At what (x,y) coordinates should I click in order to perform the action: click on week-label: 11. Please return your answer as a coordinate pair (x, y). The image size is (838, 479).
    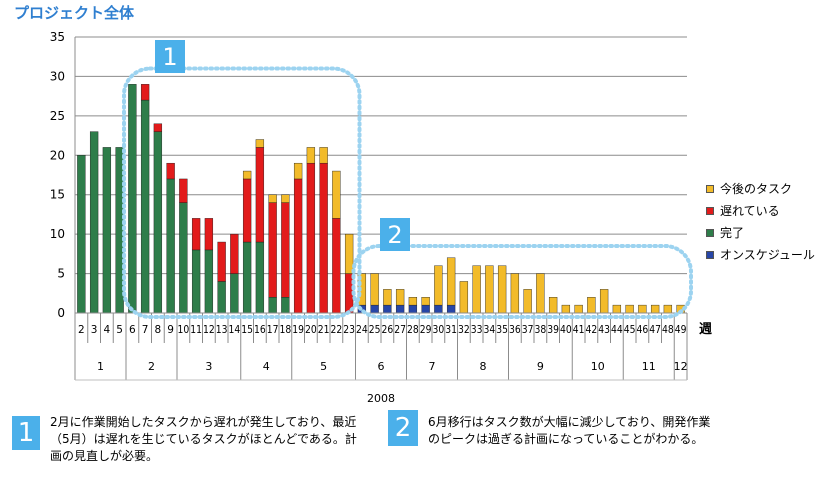
    Looking at the image, I should click on (196, 330).